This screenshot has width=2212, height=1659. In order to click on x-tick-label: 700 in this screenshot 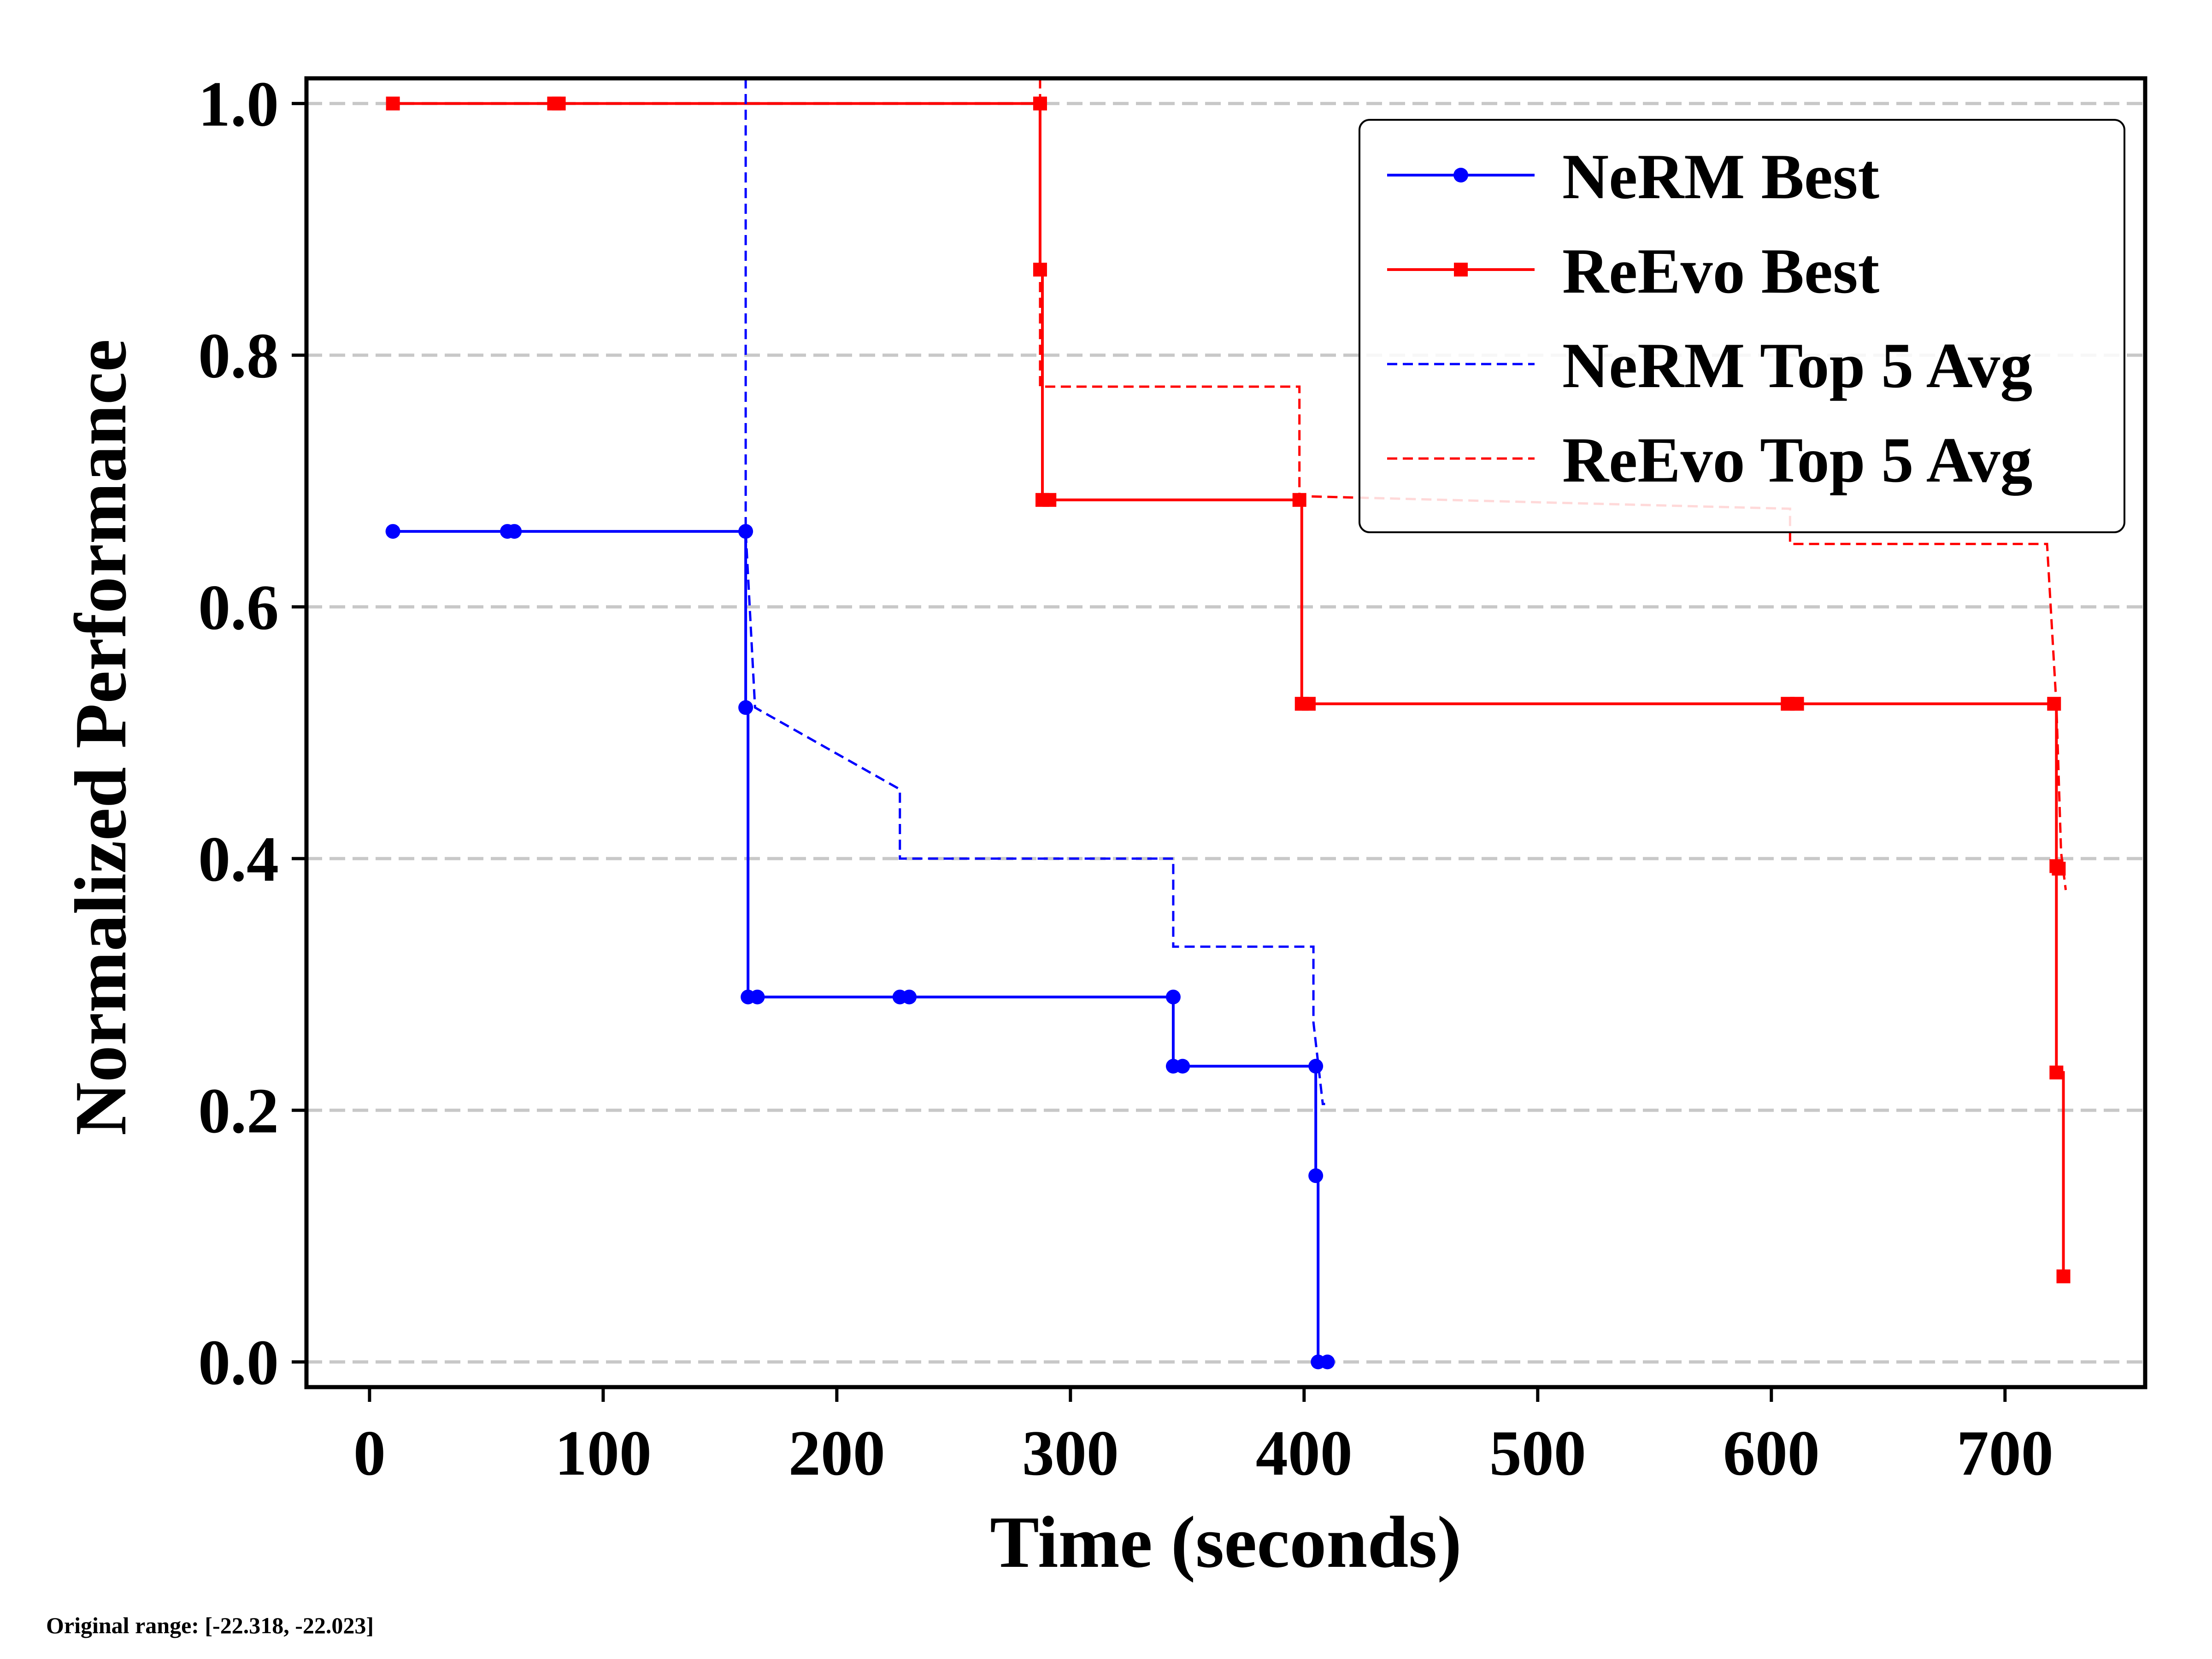, I will do `click(2005, 1453)`.